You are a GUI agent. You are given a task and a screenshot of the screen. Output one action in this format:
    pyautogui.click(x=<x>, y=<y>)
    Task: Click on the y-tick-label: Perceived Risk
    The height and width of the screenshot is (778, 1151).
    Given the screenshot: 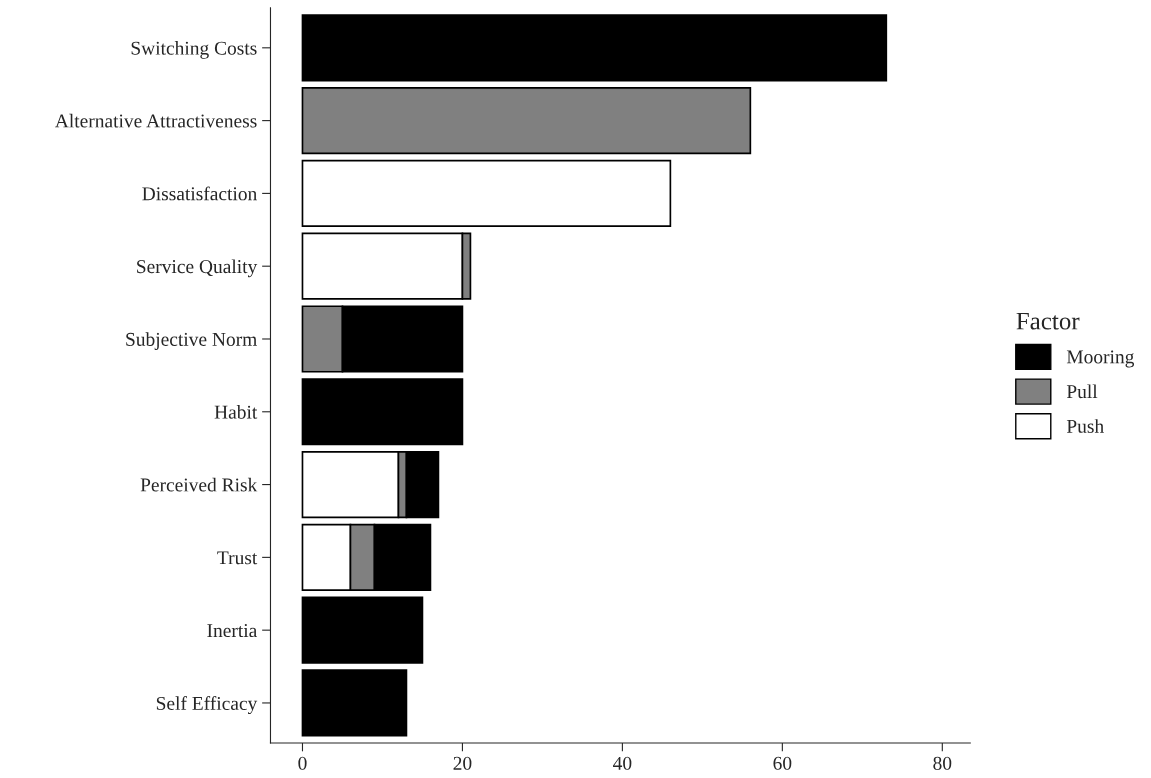 What is the action you would take?
    pyautogui.click(x=199, y=484)
    